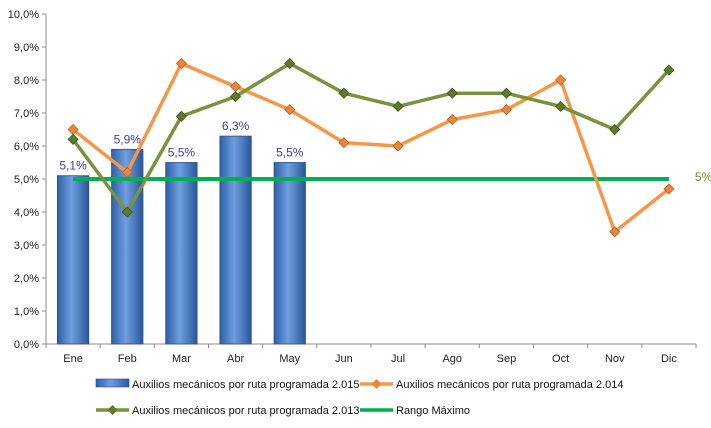 The width and height of the screenshot is (711, 428). I want to click on x-tick-label: Ene, so click(73, 359).